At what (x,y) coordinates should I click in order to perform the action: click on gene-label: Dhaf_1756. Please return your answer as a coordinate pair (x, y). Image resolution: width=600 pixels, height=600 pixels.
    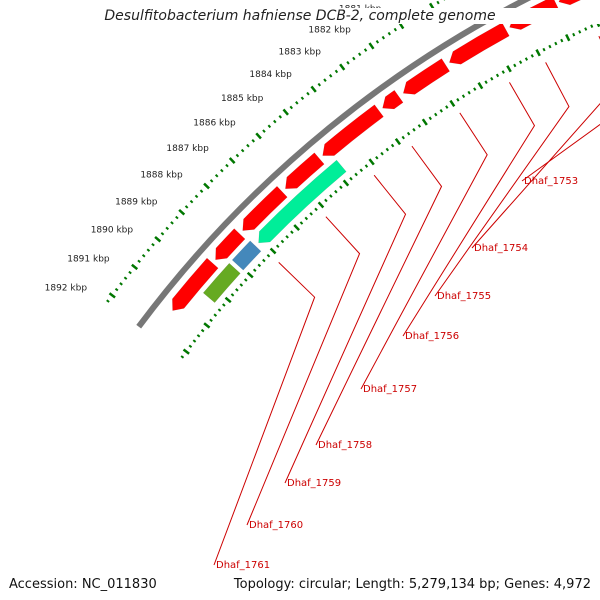
    Looking at the image, I should click on (432, 336).